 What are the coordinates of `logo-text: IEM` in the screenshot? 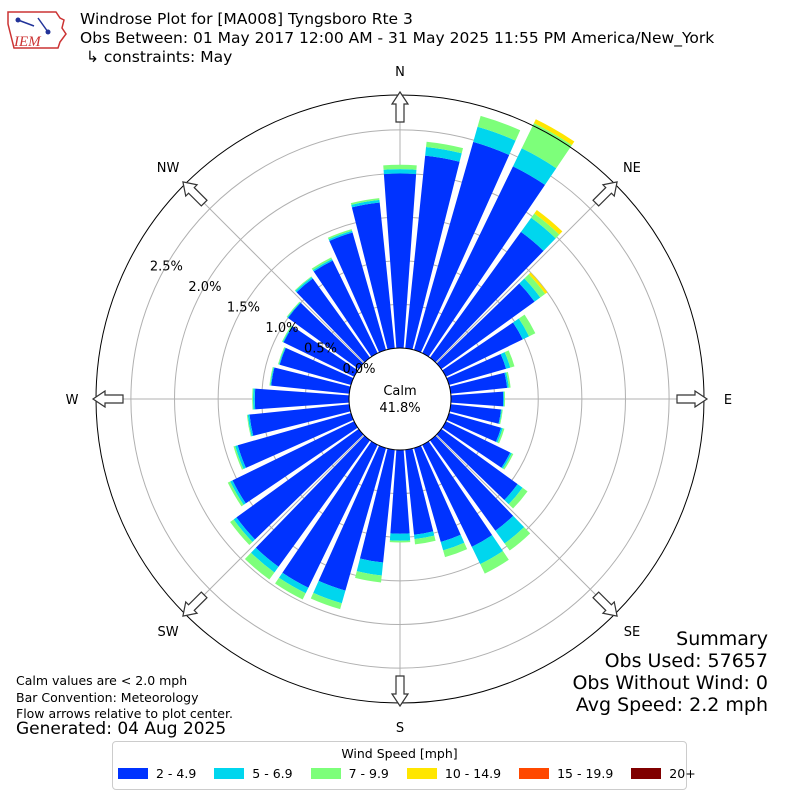 It's located at (27, 42).